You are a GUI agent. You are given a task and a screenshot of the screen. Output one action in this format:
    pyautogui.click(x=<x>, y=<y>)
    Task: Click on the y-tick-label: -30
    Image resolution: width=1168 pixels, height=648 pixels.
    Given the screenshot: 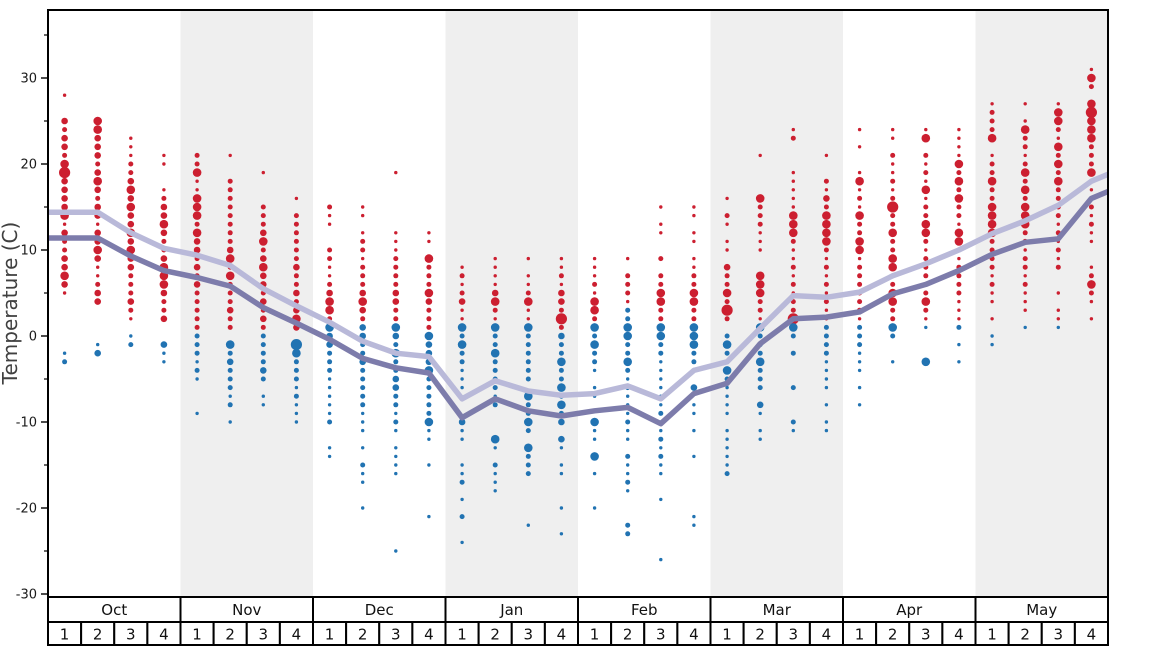 What is the action you would take?
    pyautogui.click(x=26, y=595)
    